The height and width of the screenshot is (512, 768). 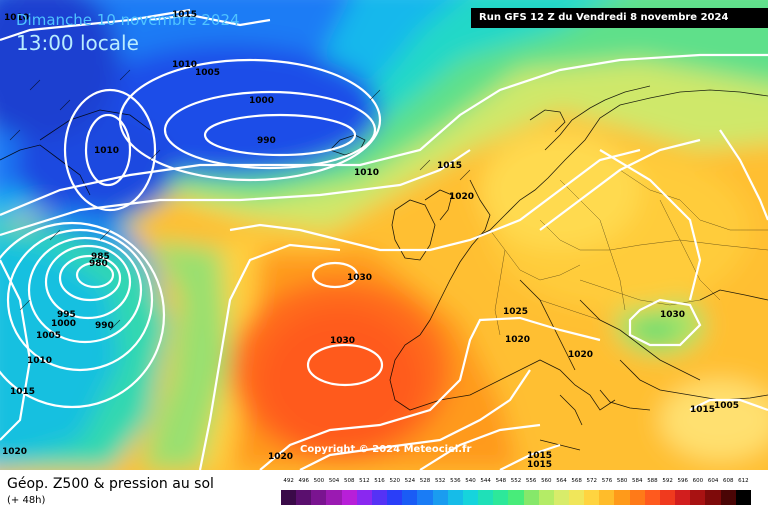 What do you see at coordinates (394, 481) in the screenshot?
I see `scale-label: 520` at bounding box center [394, 481].